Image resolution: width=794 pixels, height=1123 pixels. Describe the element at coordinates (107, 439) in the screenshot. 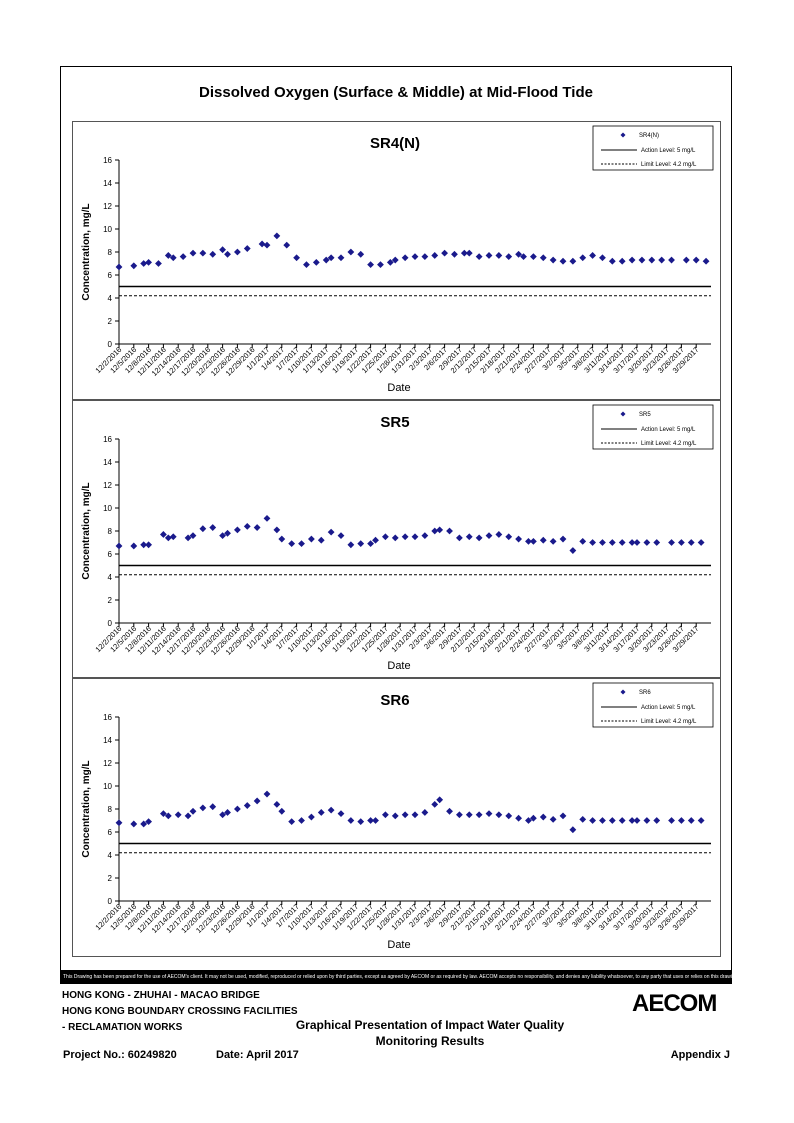

I see `y-tick-label: 16` at that location.